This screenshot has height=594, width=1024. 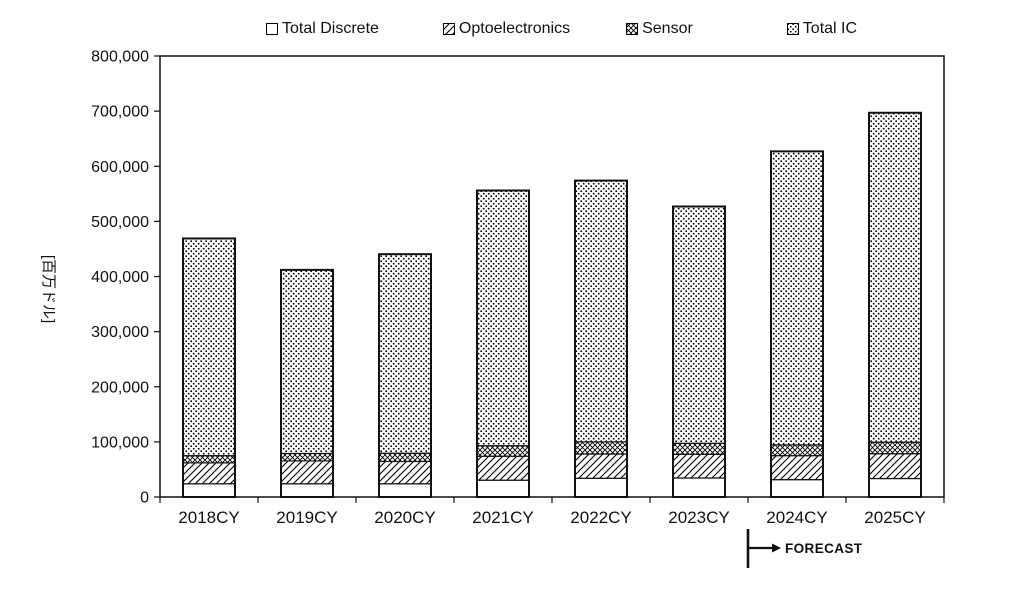 What do you see at coordinates (894, 517) in the screenshot?
I see `x-axis-category-label: 2025CY` at bounding box center [894, 517].